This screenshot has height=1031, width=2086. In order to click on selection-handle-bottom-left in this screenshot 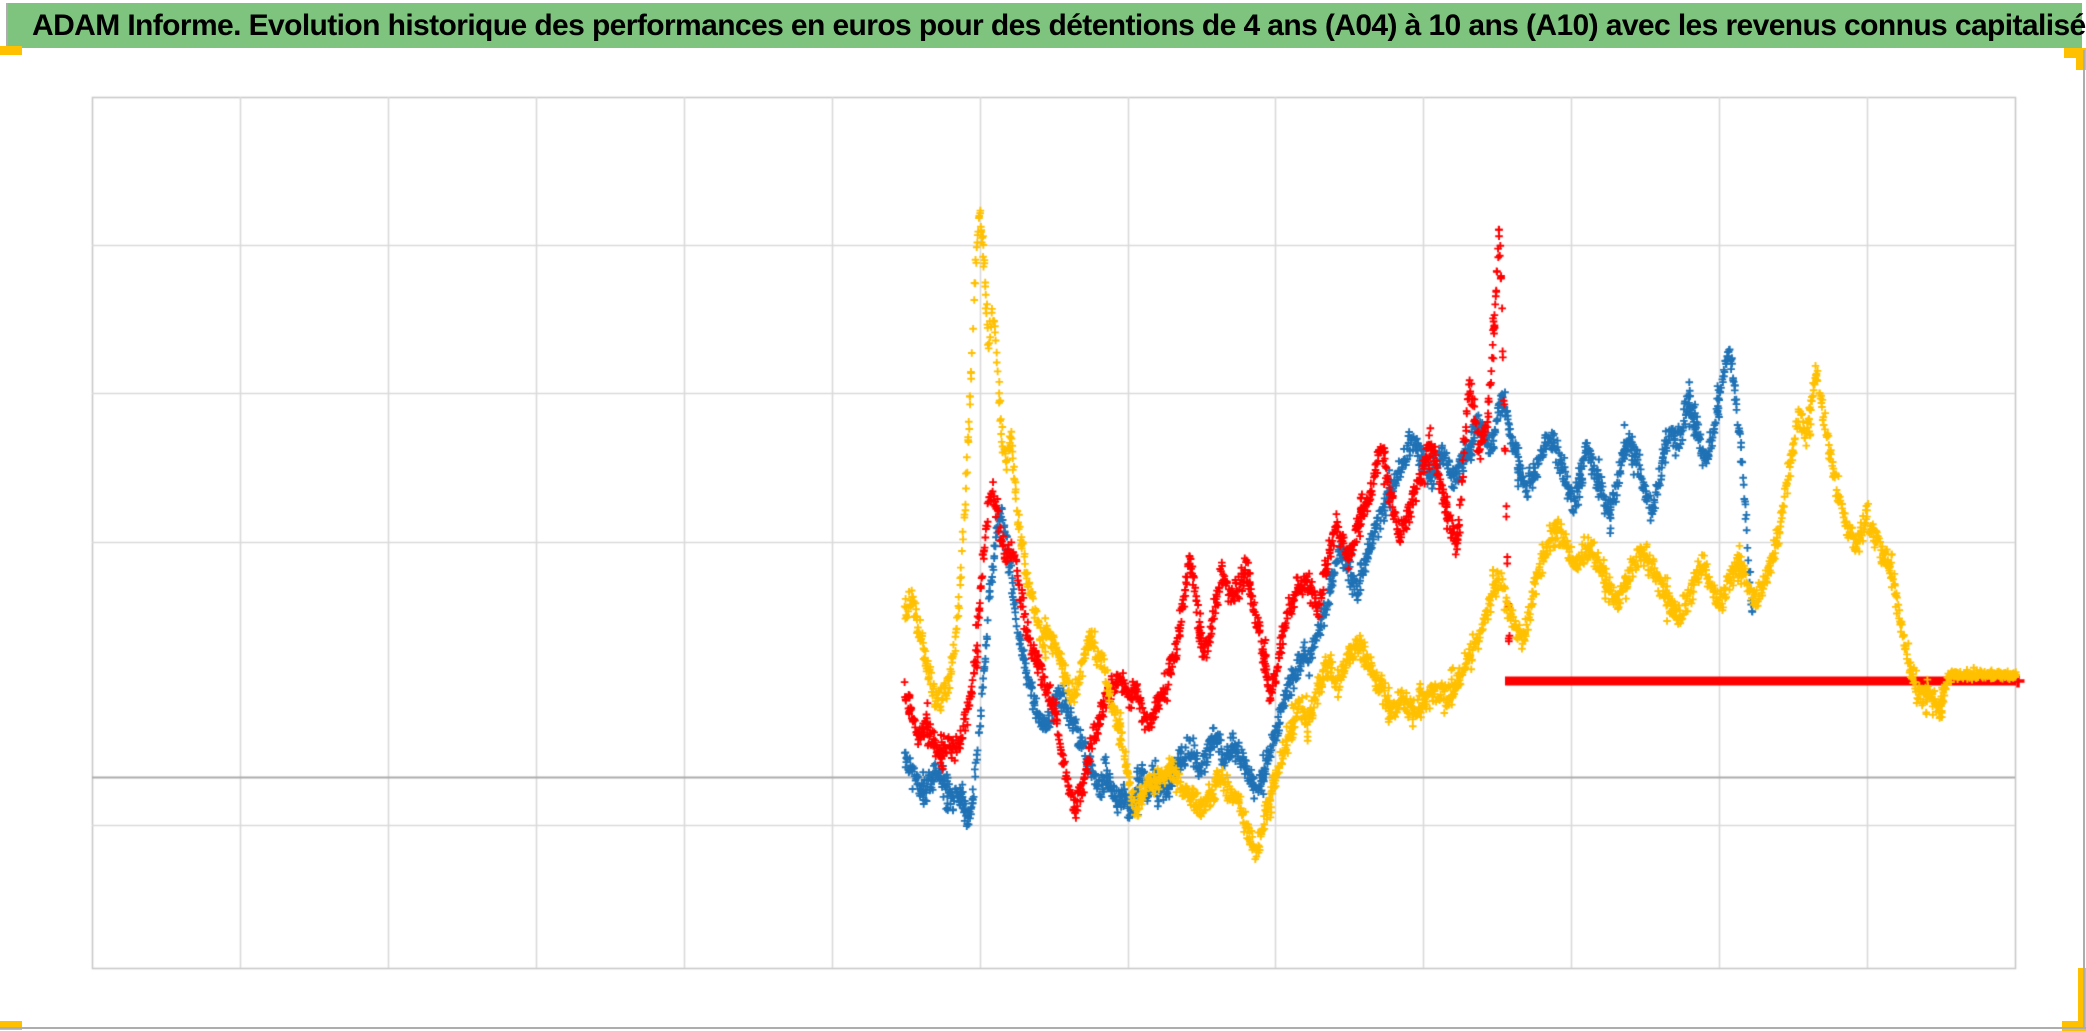, I will do `click(11, 1025)`.